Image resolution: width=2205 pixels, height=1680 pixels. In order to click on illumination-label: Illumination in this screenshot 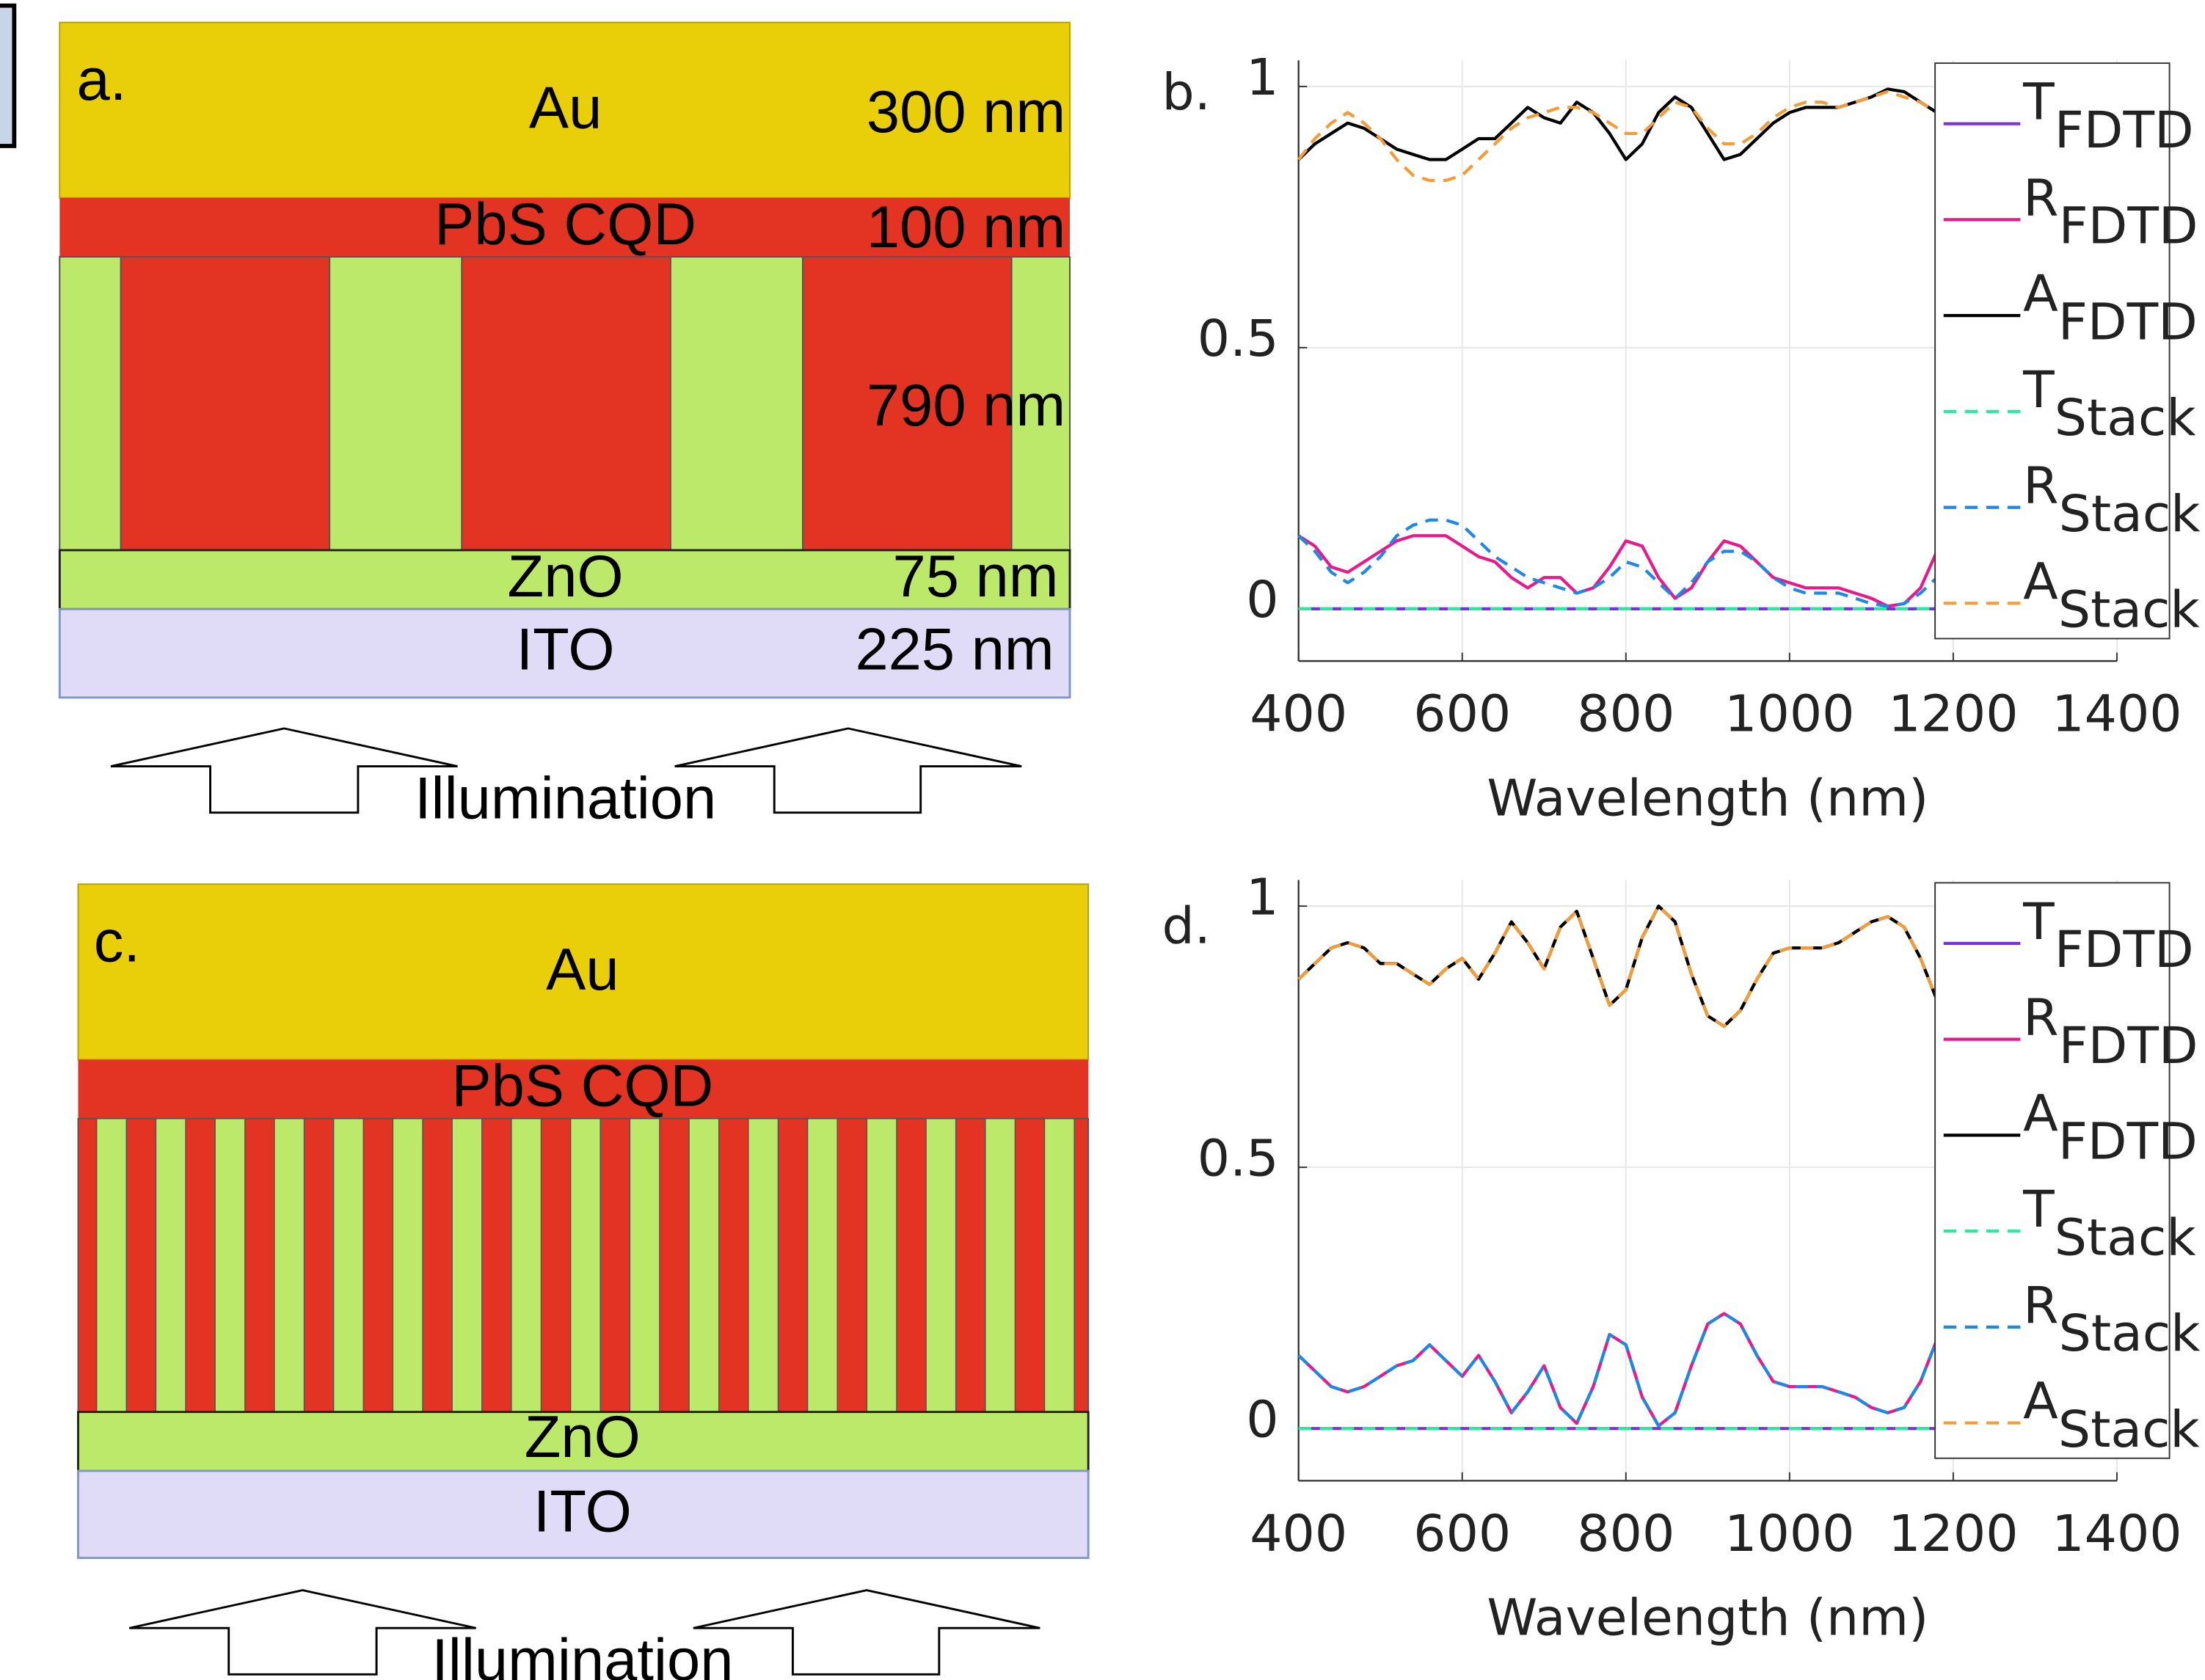, I will do `click(582, 1654)`.